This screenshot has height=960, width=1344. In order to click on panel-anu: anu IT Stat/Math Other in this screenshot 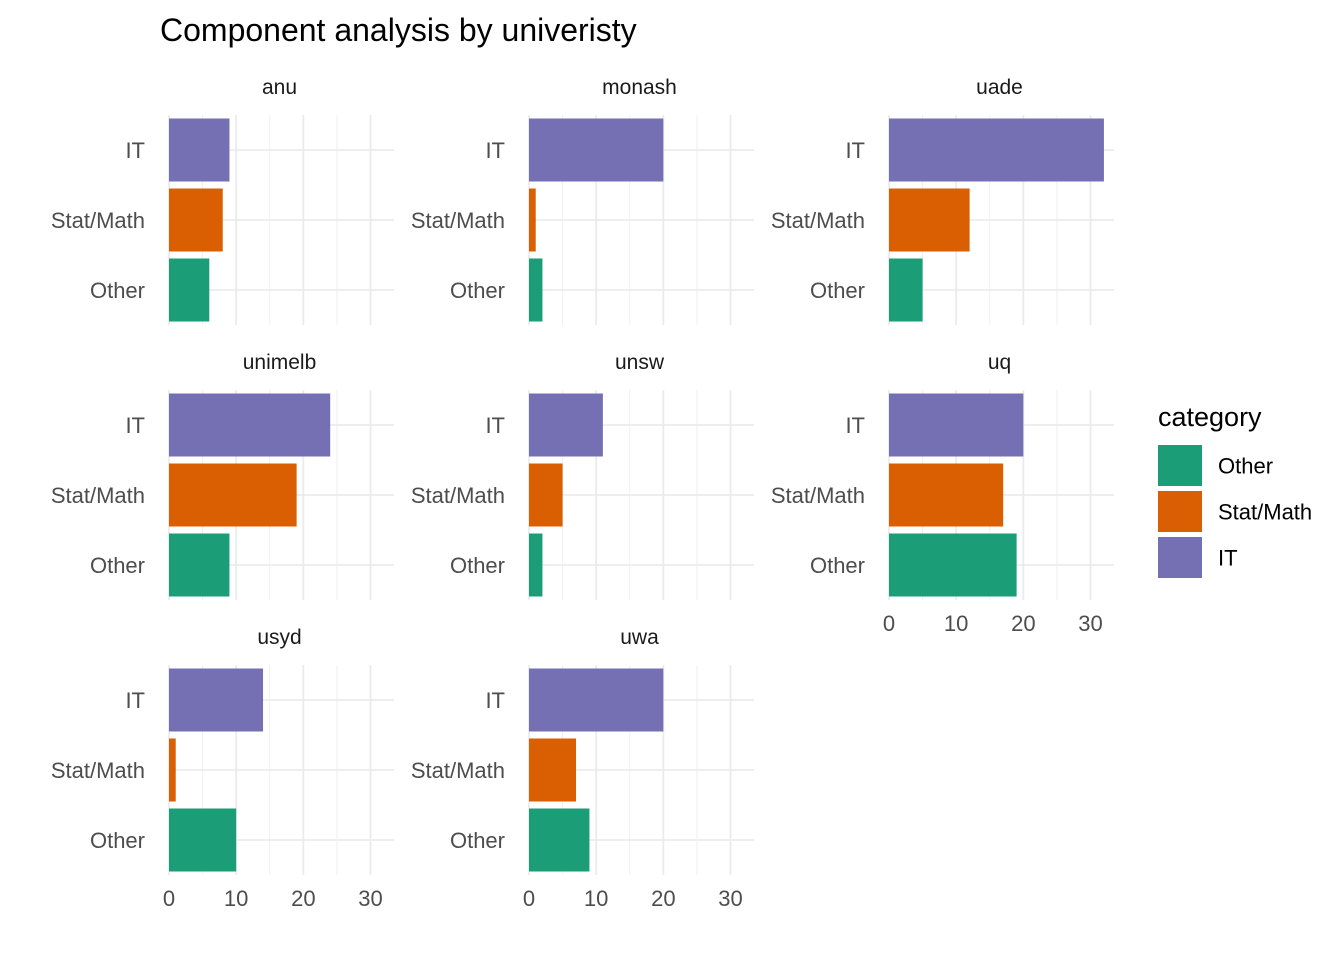, I will do `click(222, 200)`.